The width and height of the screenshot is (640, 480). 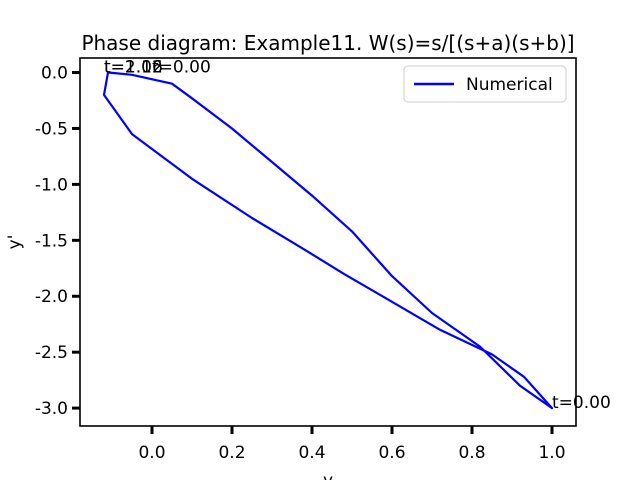 What do you see at coordinates (391, 453) in the screenshot?
I see `x-tick-label: 0.6` at bounding box center [391, 453].